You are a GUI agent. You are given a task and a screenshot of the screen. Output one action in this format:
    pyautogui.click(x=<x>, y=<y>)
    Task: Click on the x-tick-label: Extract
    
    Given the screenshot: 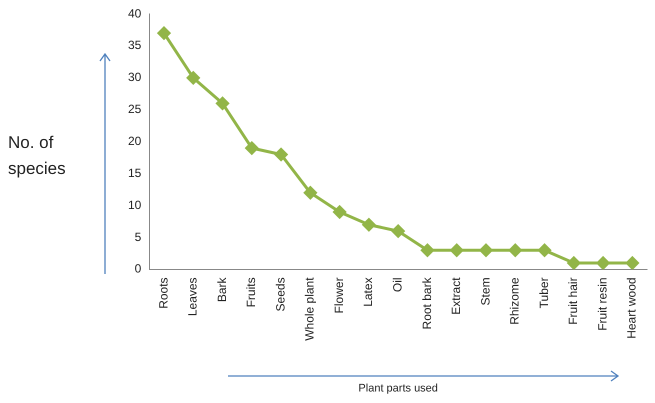 What is the action you would take?
    pyautogui.click(x=456, y=295)
    